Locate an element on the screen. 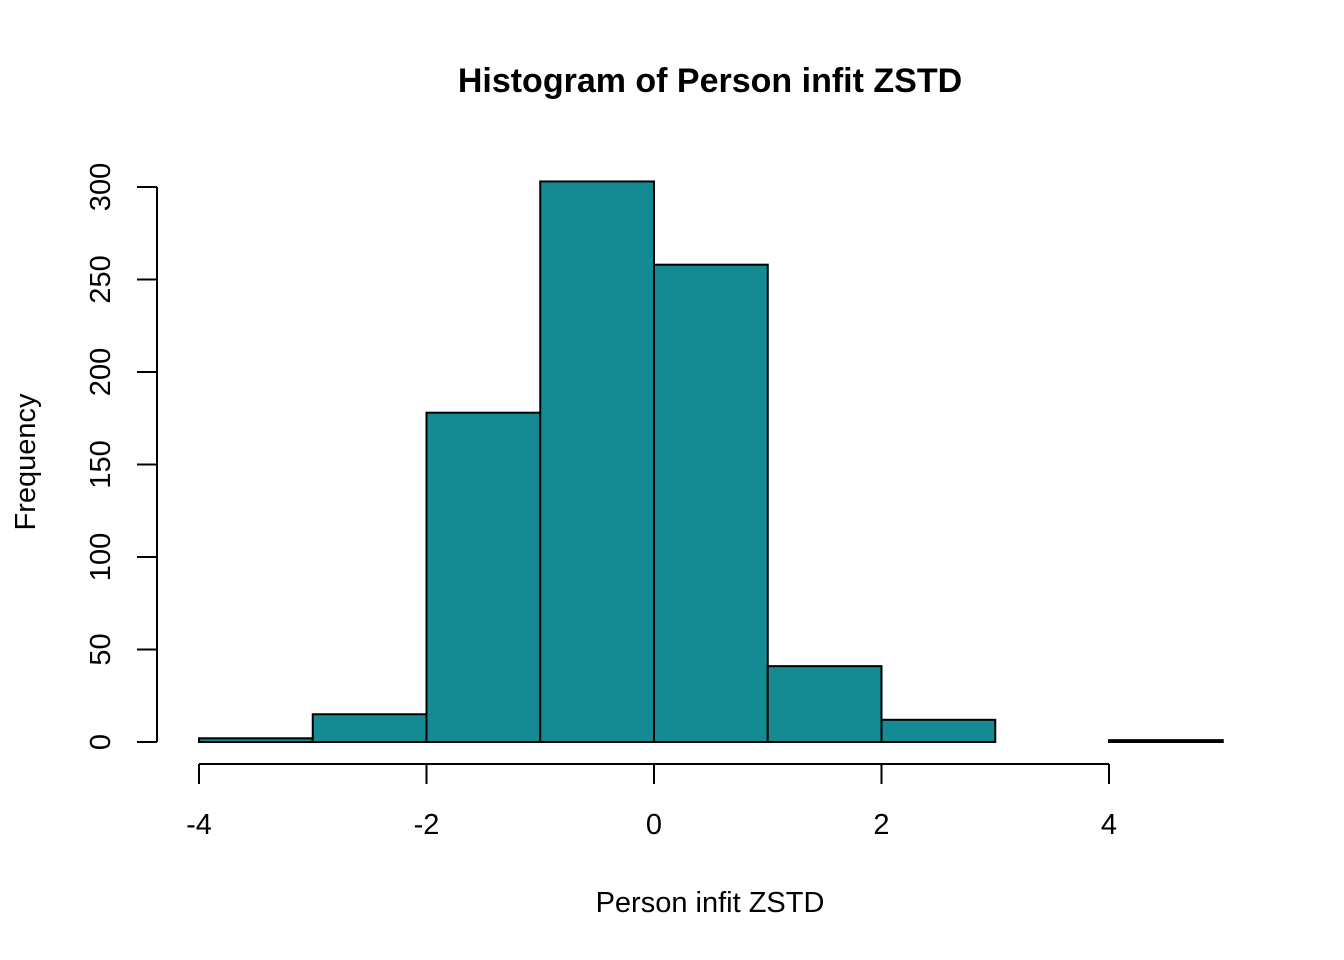  x-tick-label: 4 is located at coordinates (1109, 825).